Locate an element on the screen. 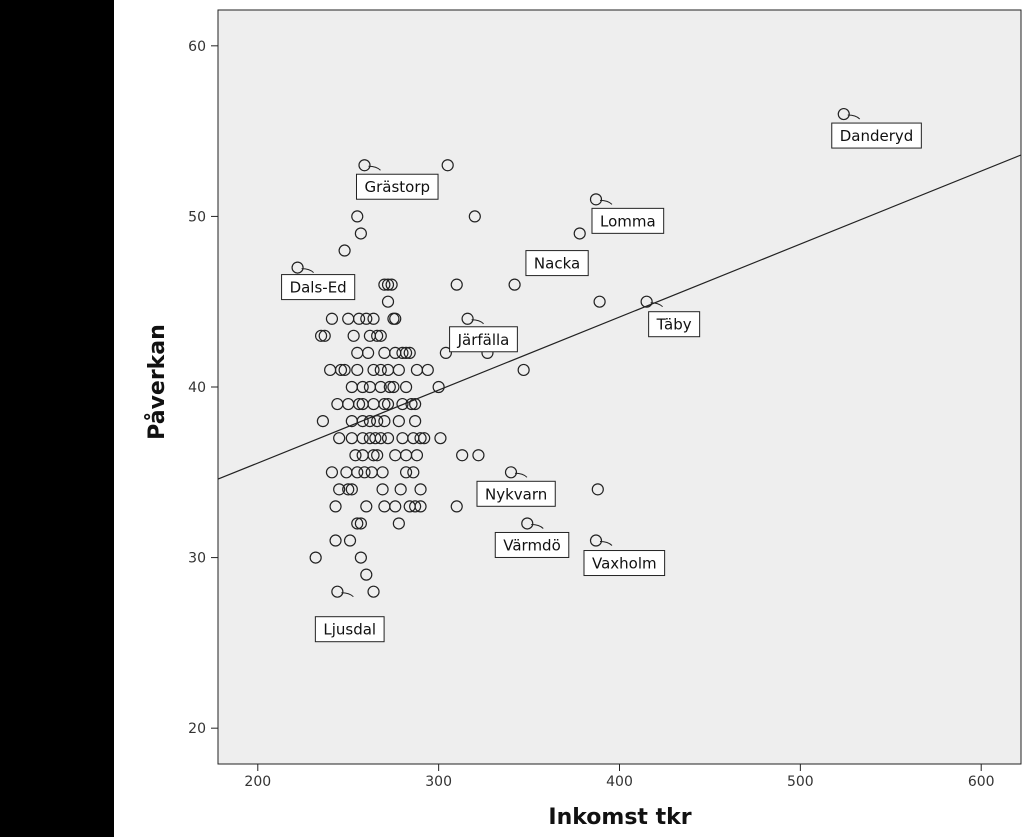 The image size is (1024, 837). point-callout: Grästorp is located at coordinates (397, 182).